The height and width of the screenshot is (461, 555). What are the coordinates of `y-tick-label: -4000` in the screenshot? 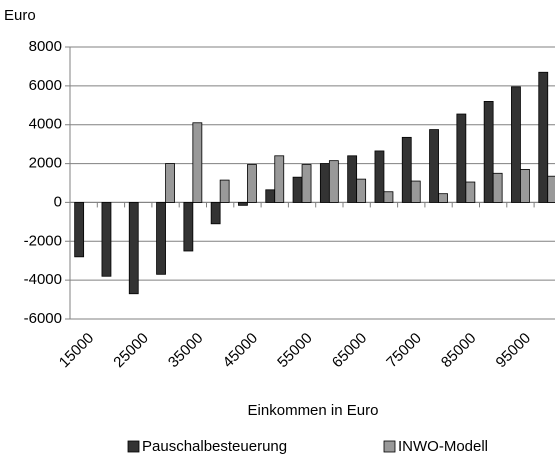 It's located at (43, 279).